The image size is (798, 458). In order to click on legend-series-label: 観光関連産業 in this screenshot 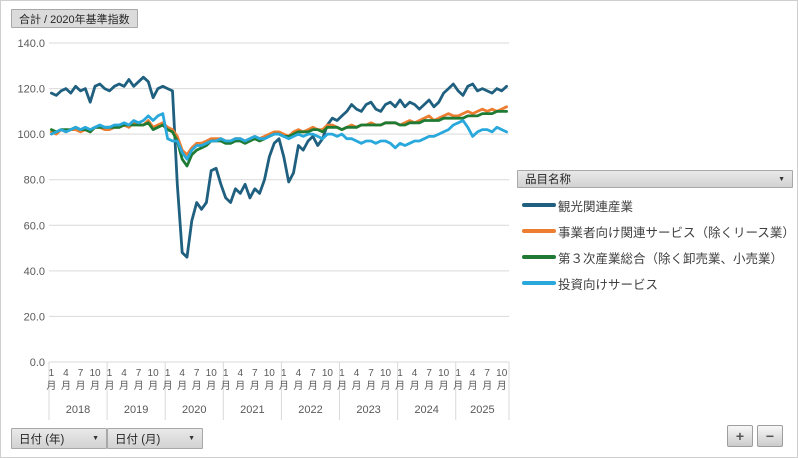, I will do `click(596, 206)`.